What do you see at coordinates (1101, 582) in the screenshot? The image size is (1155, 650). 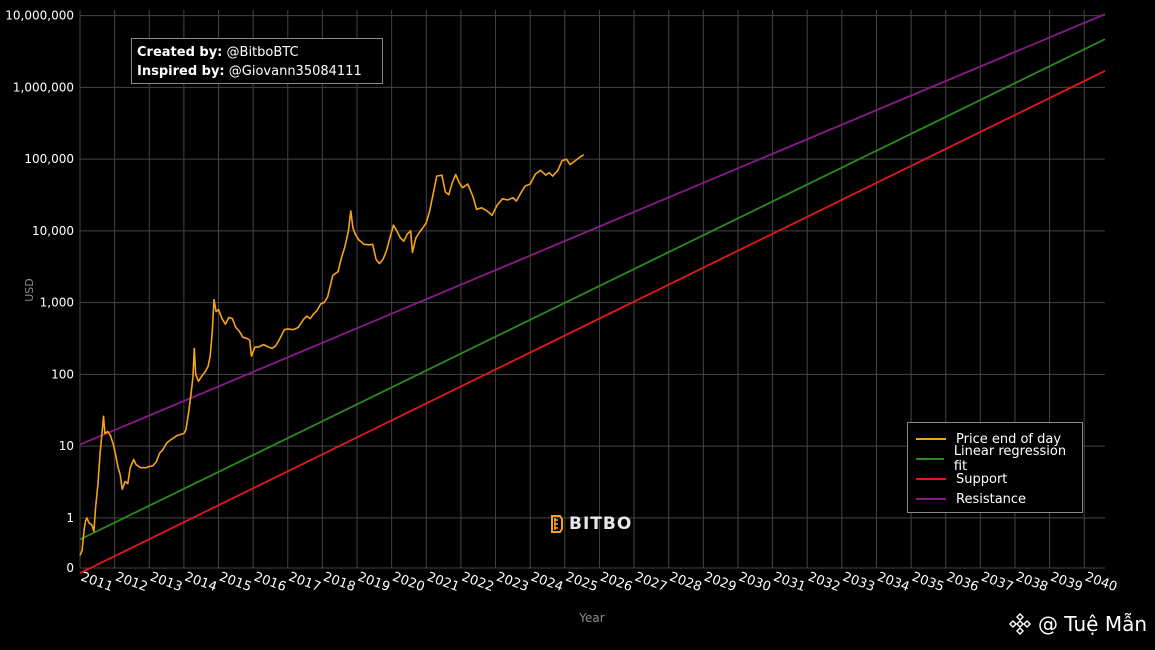 I see `x-tick-label-29: 2040` at bounding box center [1101, 582].